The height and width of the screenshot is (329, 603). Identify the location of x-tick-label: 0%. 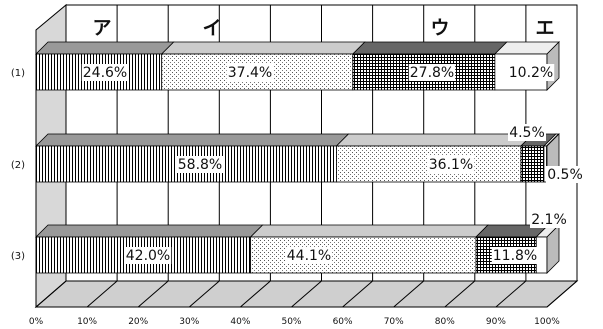
(36, 322).